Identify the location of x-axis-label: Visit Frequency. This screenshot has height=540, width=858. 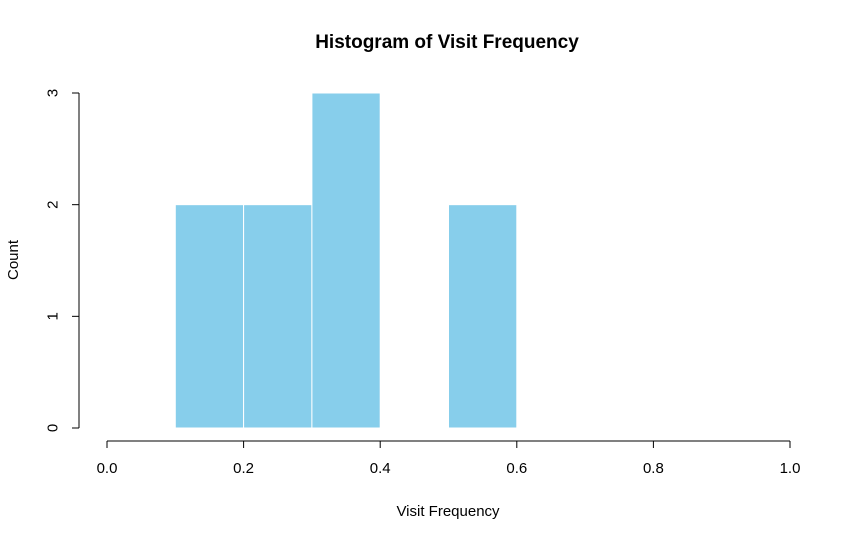
(448, 511).